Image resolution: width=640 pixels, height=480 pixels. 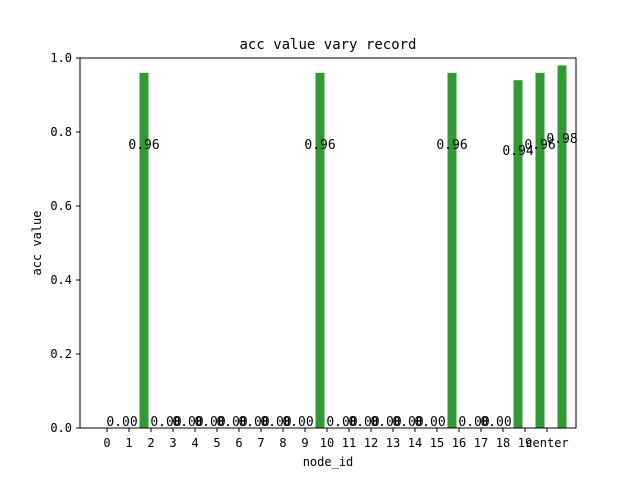 What do you see at coordinates (415, 443) in the screenshot?
I see `x-tick-label-14: 14` at bounding box center [415, 443].